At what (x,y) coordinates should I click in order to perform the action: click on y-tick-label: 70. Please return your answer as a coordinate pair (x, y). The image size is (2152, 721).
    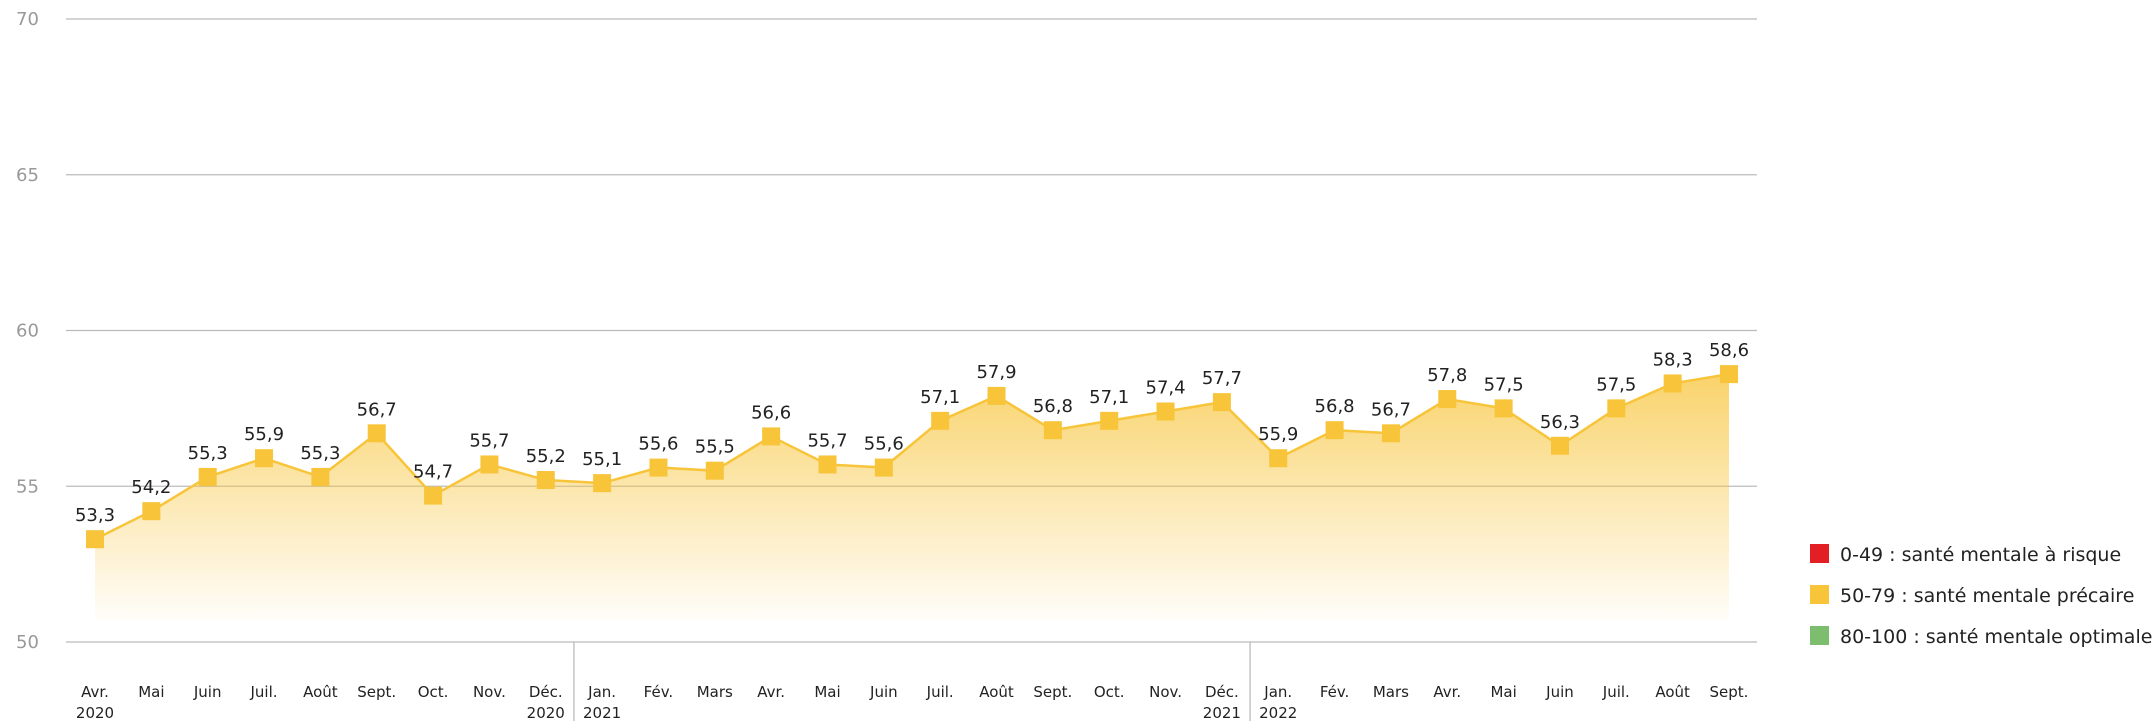
    Looking at the image, I should click on (27, 19).